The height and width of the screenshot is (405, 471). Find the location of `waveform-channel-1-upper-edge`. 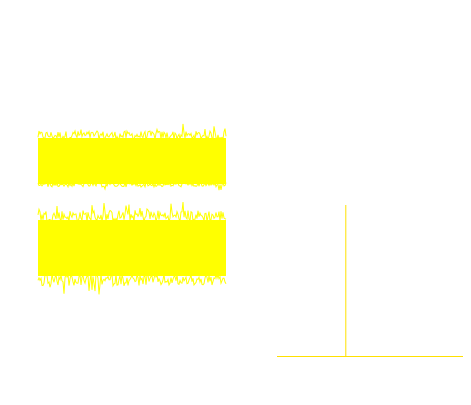

waveform-channel-1-upper-edge is located at coordinates (132, 132).